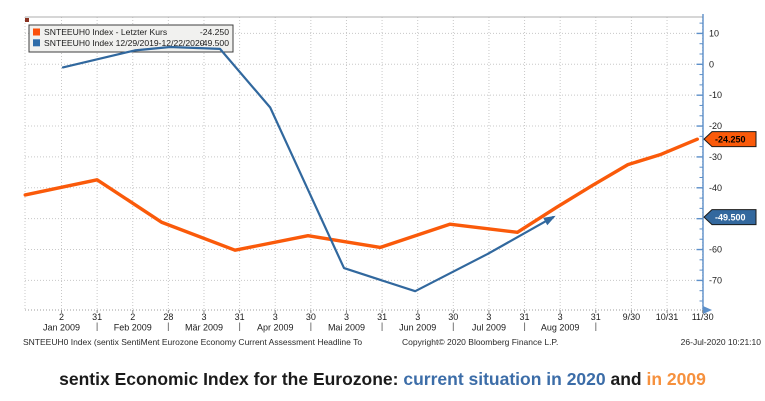  I want to click on legend-label-1: SNTEEUH0 Index 12/29/2019-12/22/2020, so click(124, 43).